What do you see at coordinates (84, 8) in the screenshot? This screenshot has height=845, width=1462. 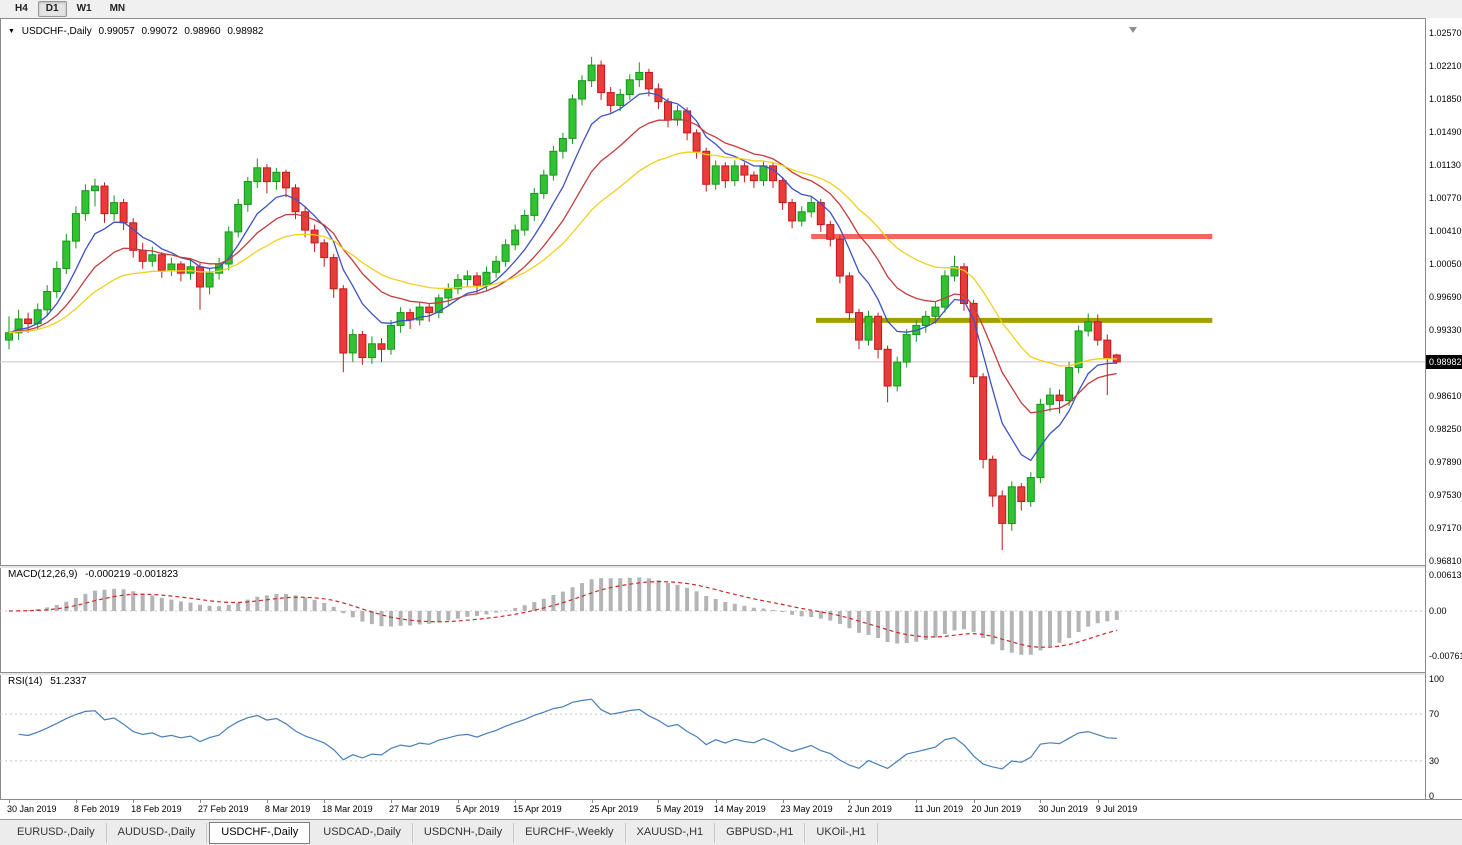 I see `timeframe-button-w1: W1` at bounding box center [84, 8].